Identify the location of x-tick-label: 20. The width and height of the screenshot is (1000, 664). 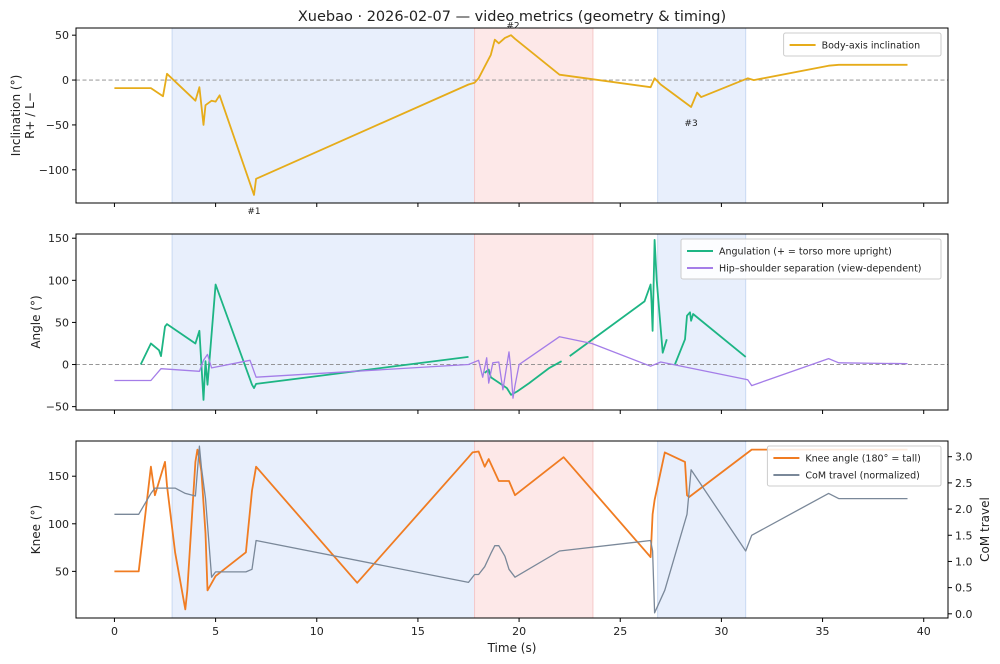
(519, 631).